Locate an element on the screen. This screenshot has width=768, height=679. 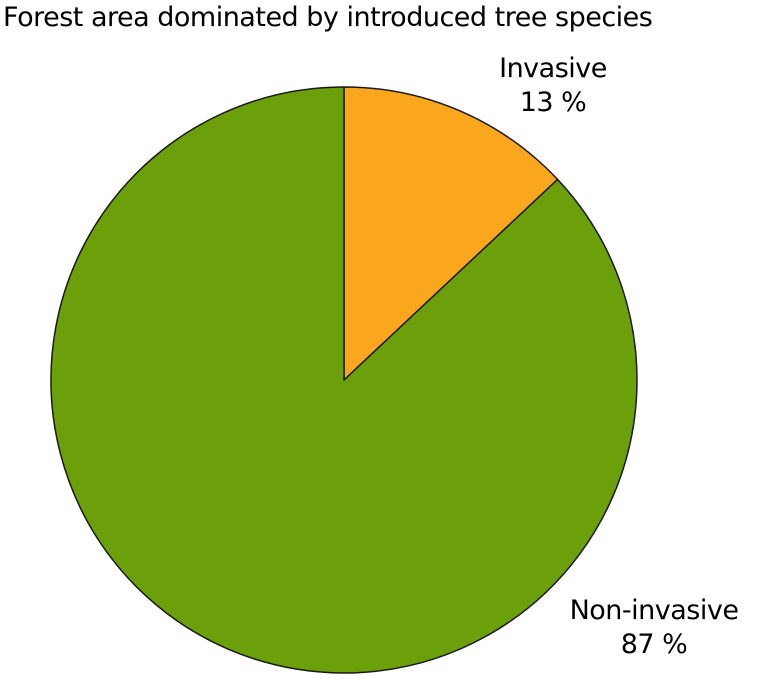
pie-slice-invasive is located at coordinates (451, 233).